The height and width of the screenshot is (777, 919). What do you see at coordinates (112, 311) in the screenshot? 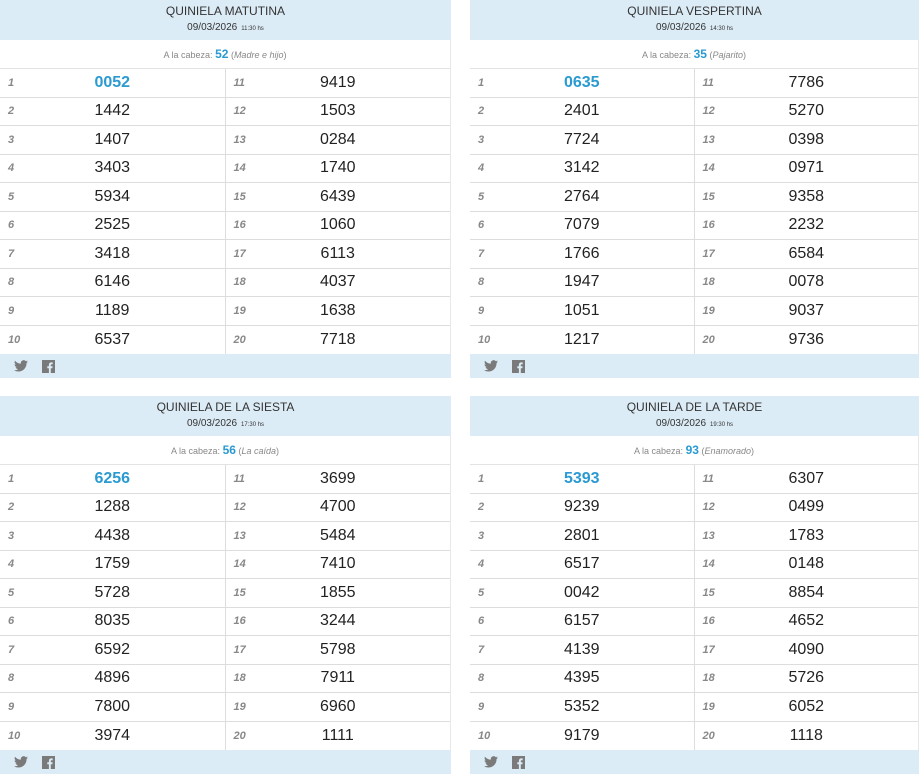
I see `result-row: 9 1189` at bounding box center [112, 311].